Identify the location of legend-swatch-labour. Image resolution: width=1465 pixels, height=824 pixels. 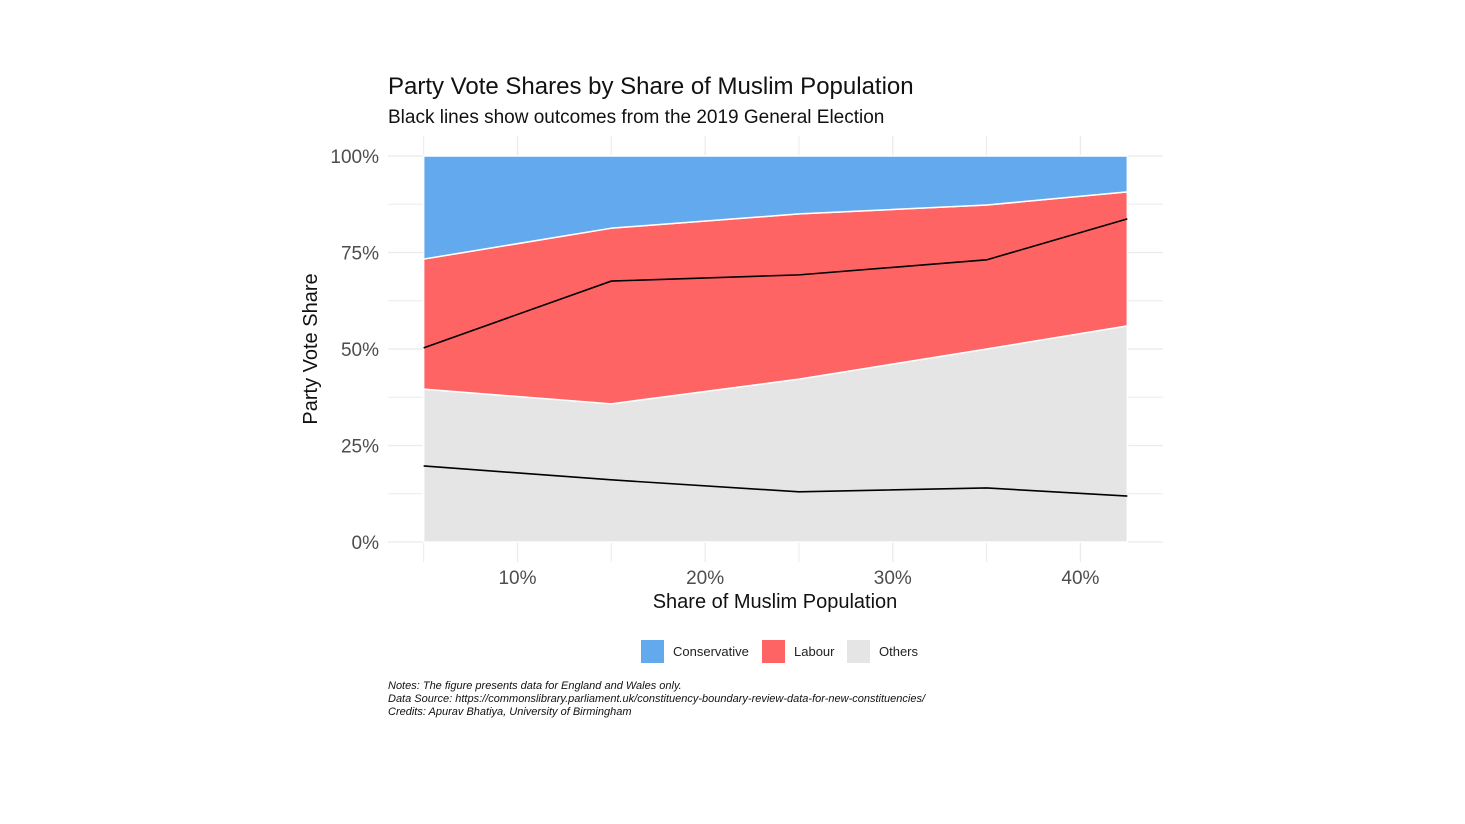
(773, 651).